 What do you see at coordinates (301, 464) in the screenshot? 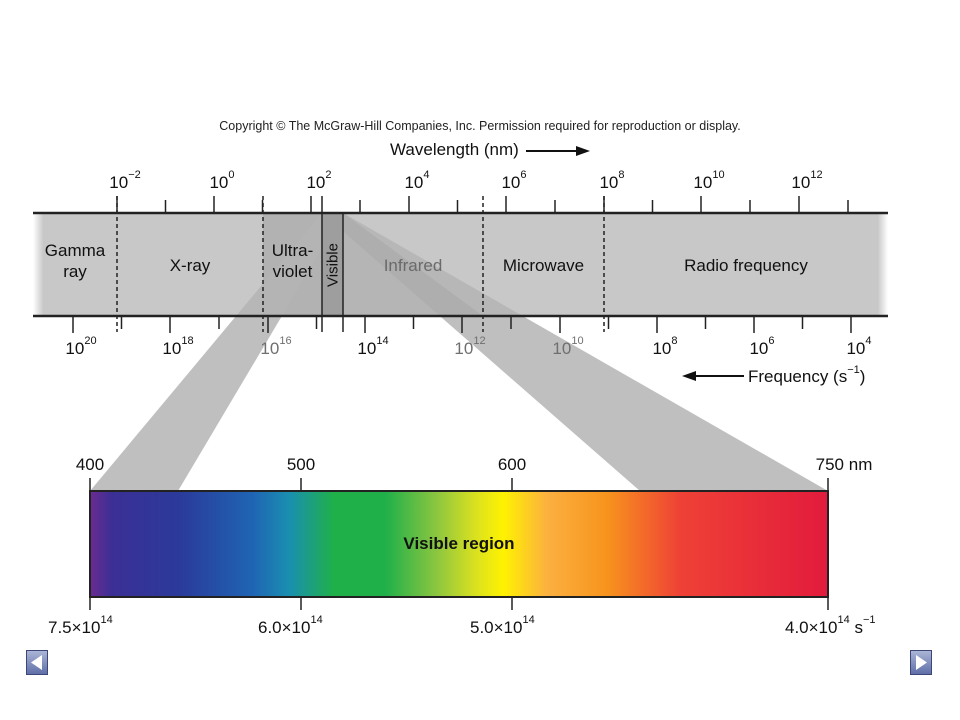
I see `visible-wavelength-500: 500` at bounding box center [301, 464].